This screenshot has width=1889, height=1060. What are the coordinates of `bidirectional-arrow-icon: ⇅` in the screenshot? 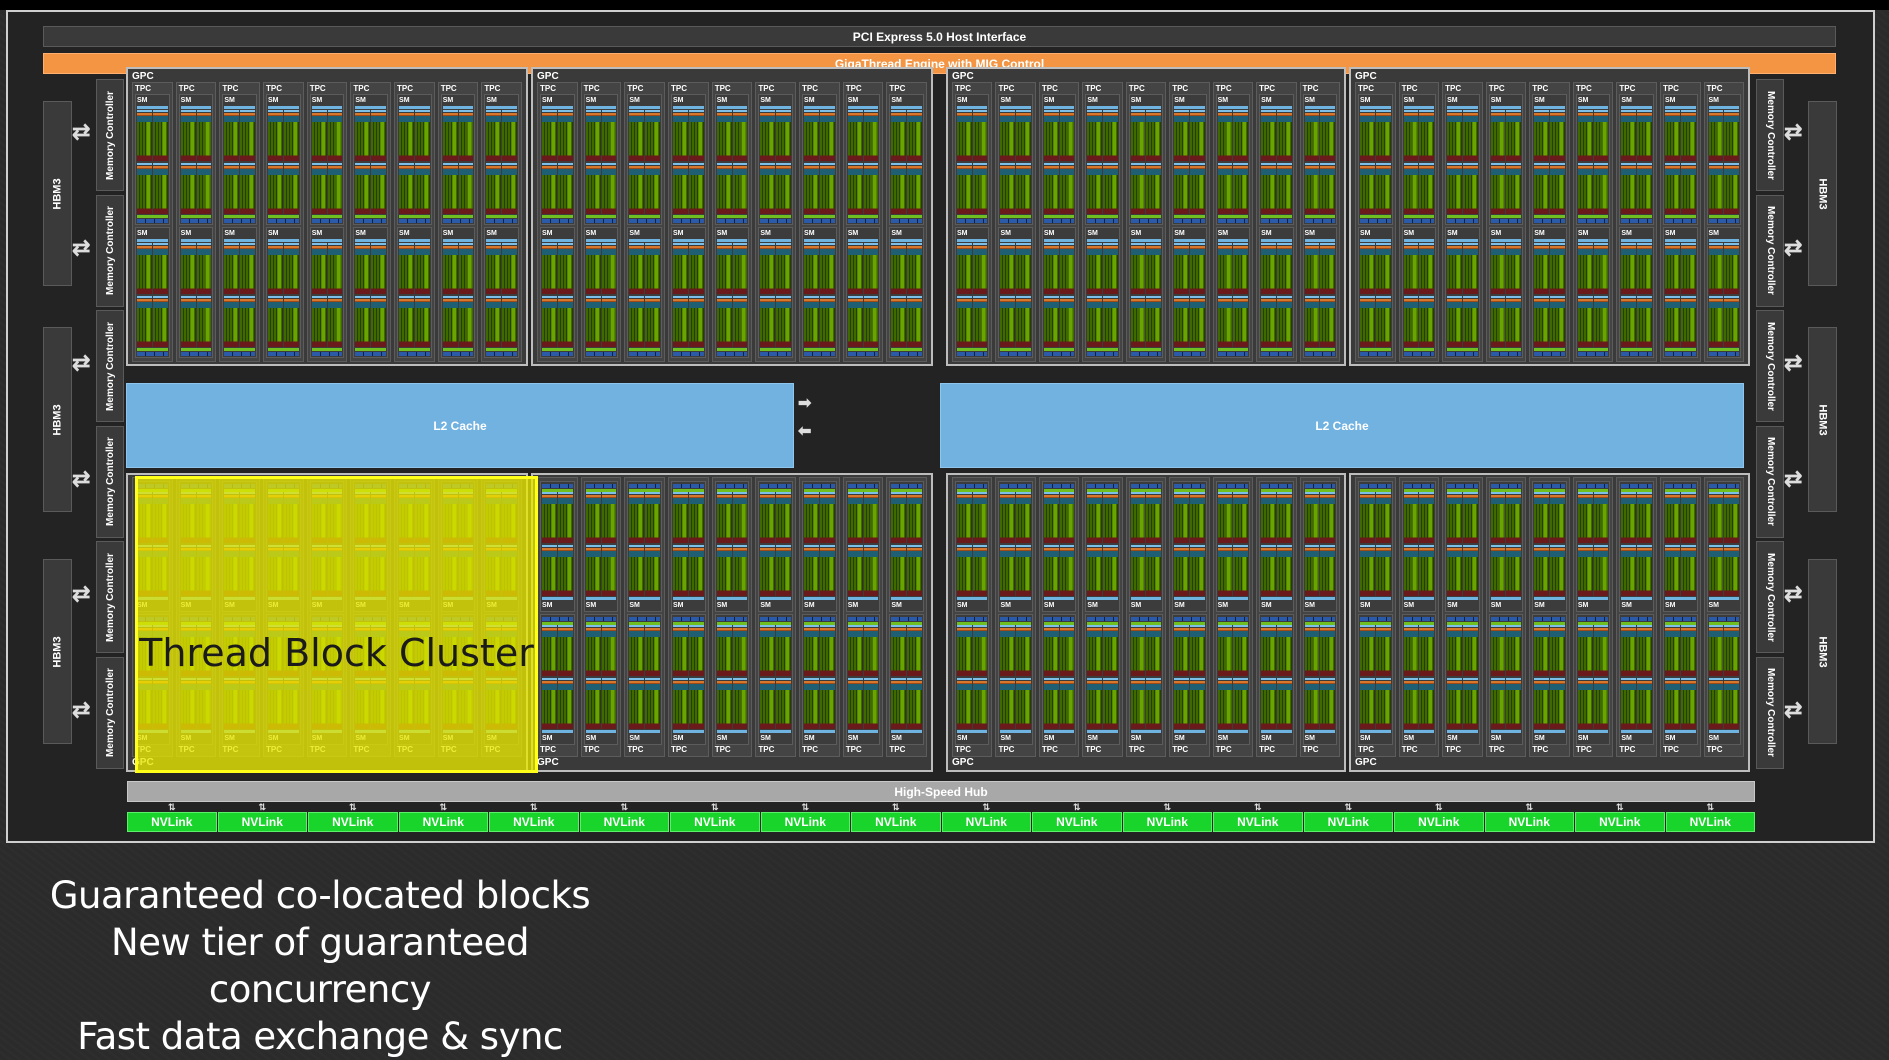 It's located at (895, 807).